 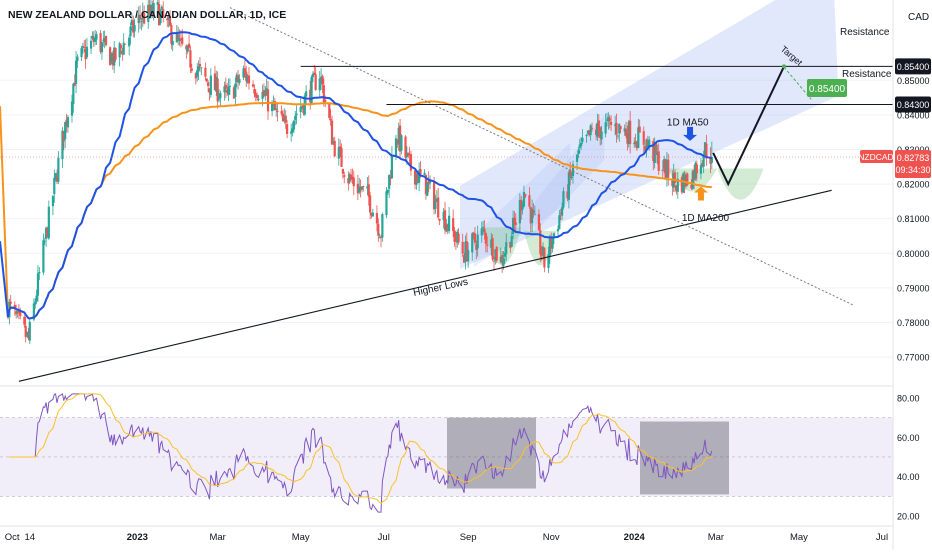 I want to click on price-tick: 0.83000, so click(x=913, y=150).